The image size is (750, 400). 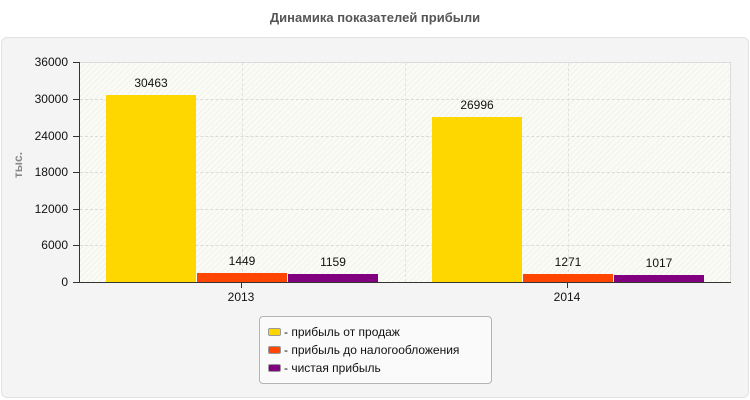 I want to click on x-axis, so click(x=405, y=282).